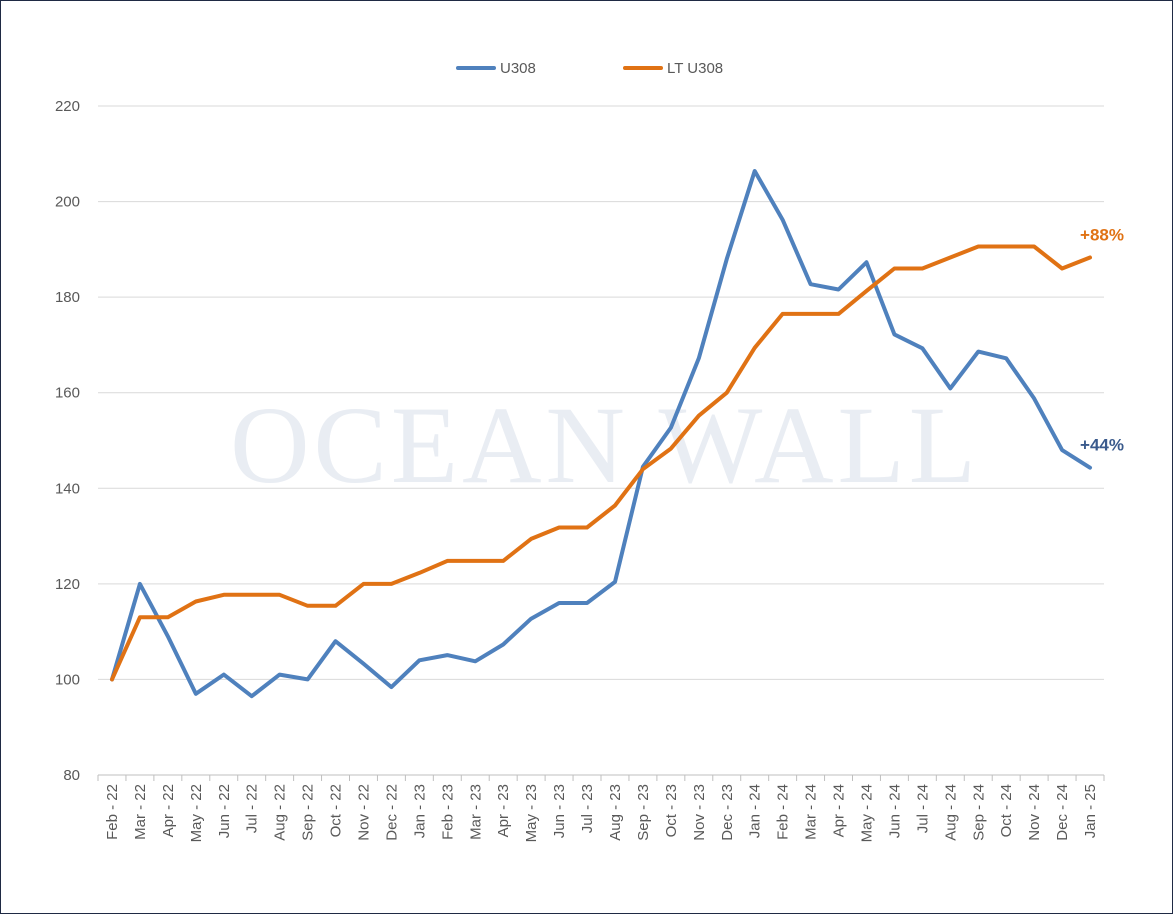 Image resolution: width=1175 pixels, height=916 pixels. I want to click on x-tick-label: Feb - 23, so click(447, 812).